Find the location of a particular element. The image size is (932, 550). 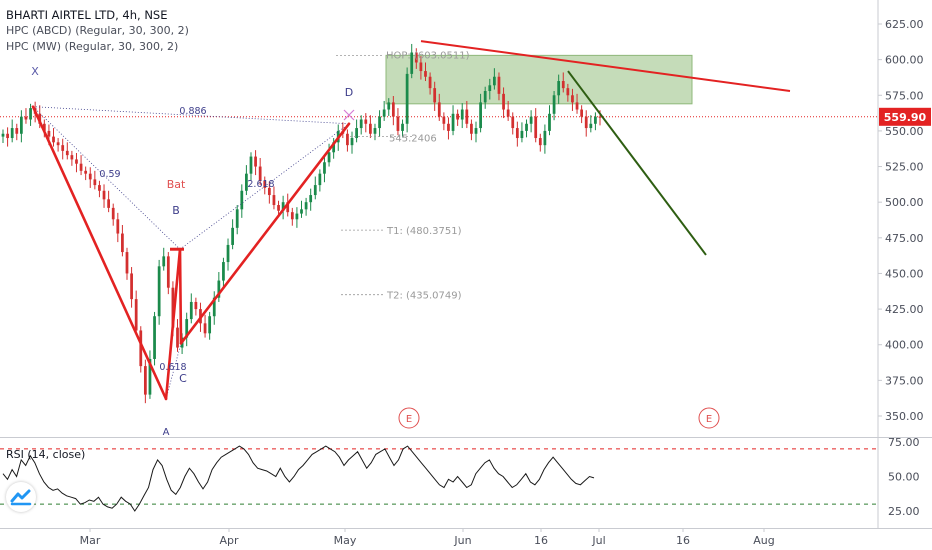

tradingview-logo-icon is located at coordinates (21, 497).